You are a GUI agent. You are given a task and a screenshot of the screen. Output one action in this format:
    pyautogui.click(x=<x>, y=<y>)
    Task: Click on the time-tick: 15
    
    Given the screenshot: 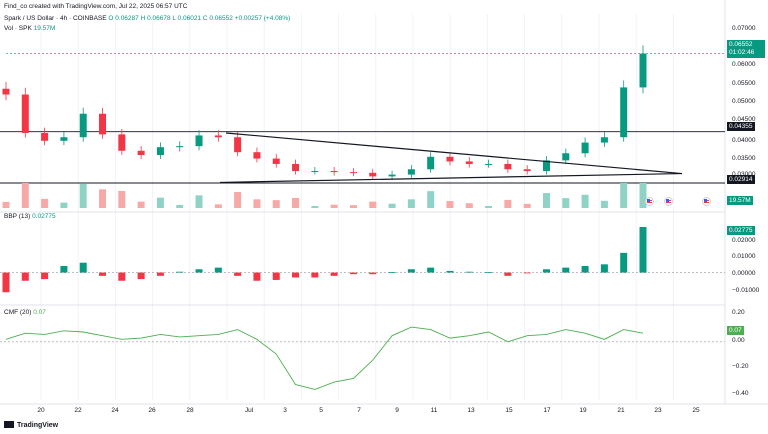 What is the action you would take?
    pyautogui.click(x=509, y=410)
    